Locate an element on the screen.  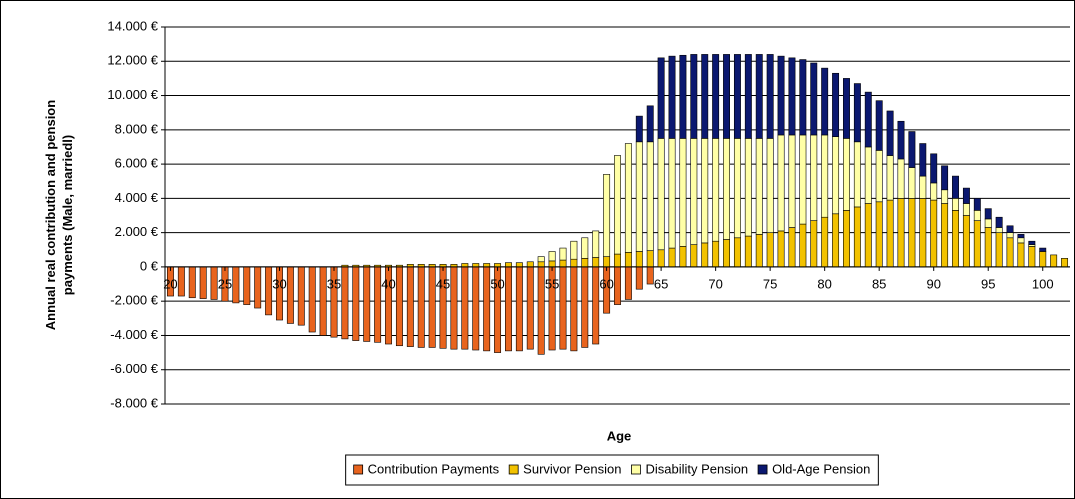
y-tick-label: -8.000 € is located at coordinates (134, 402).